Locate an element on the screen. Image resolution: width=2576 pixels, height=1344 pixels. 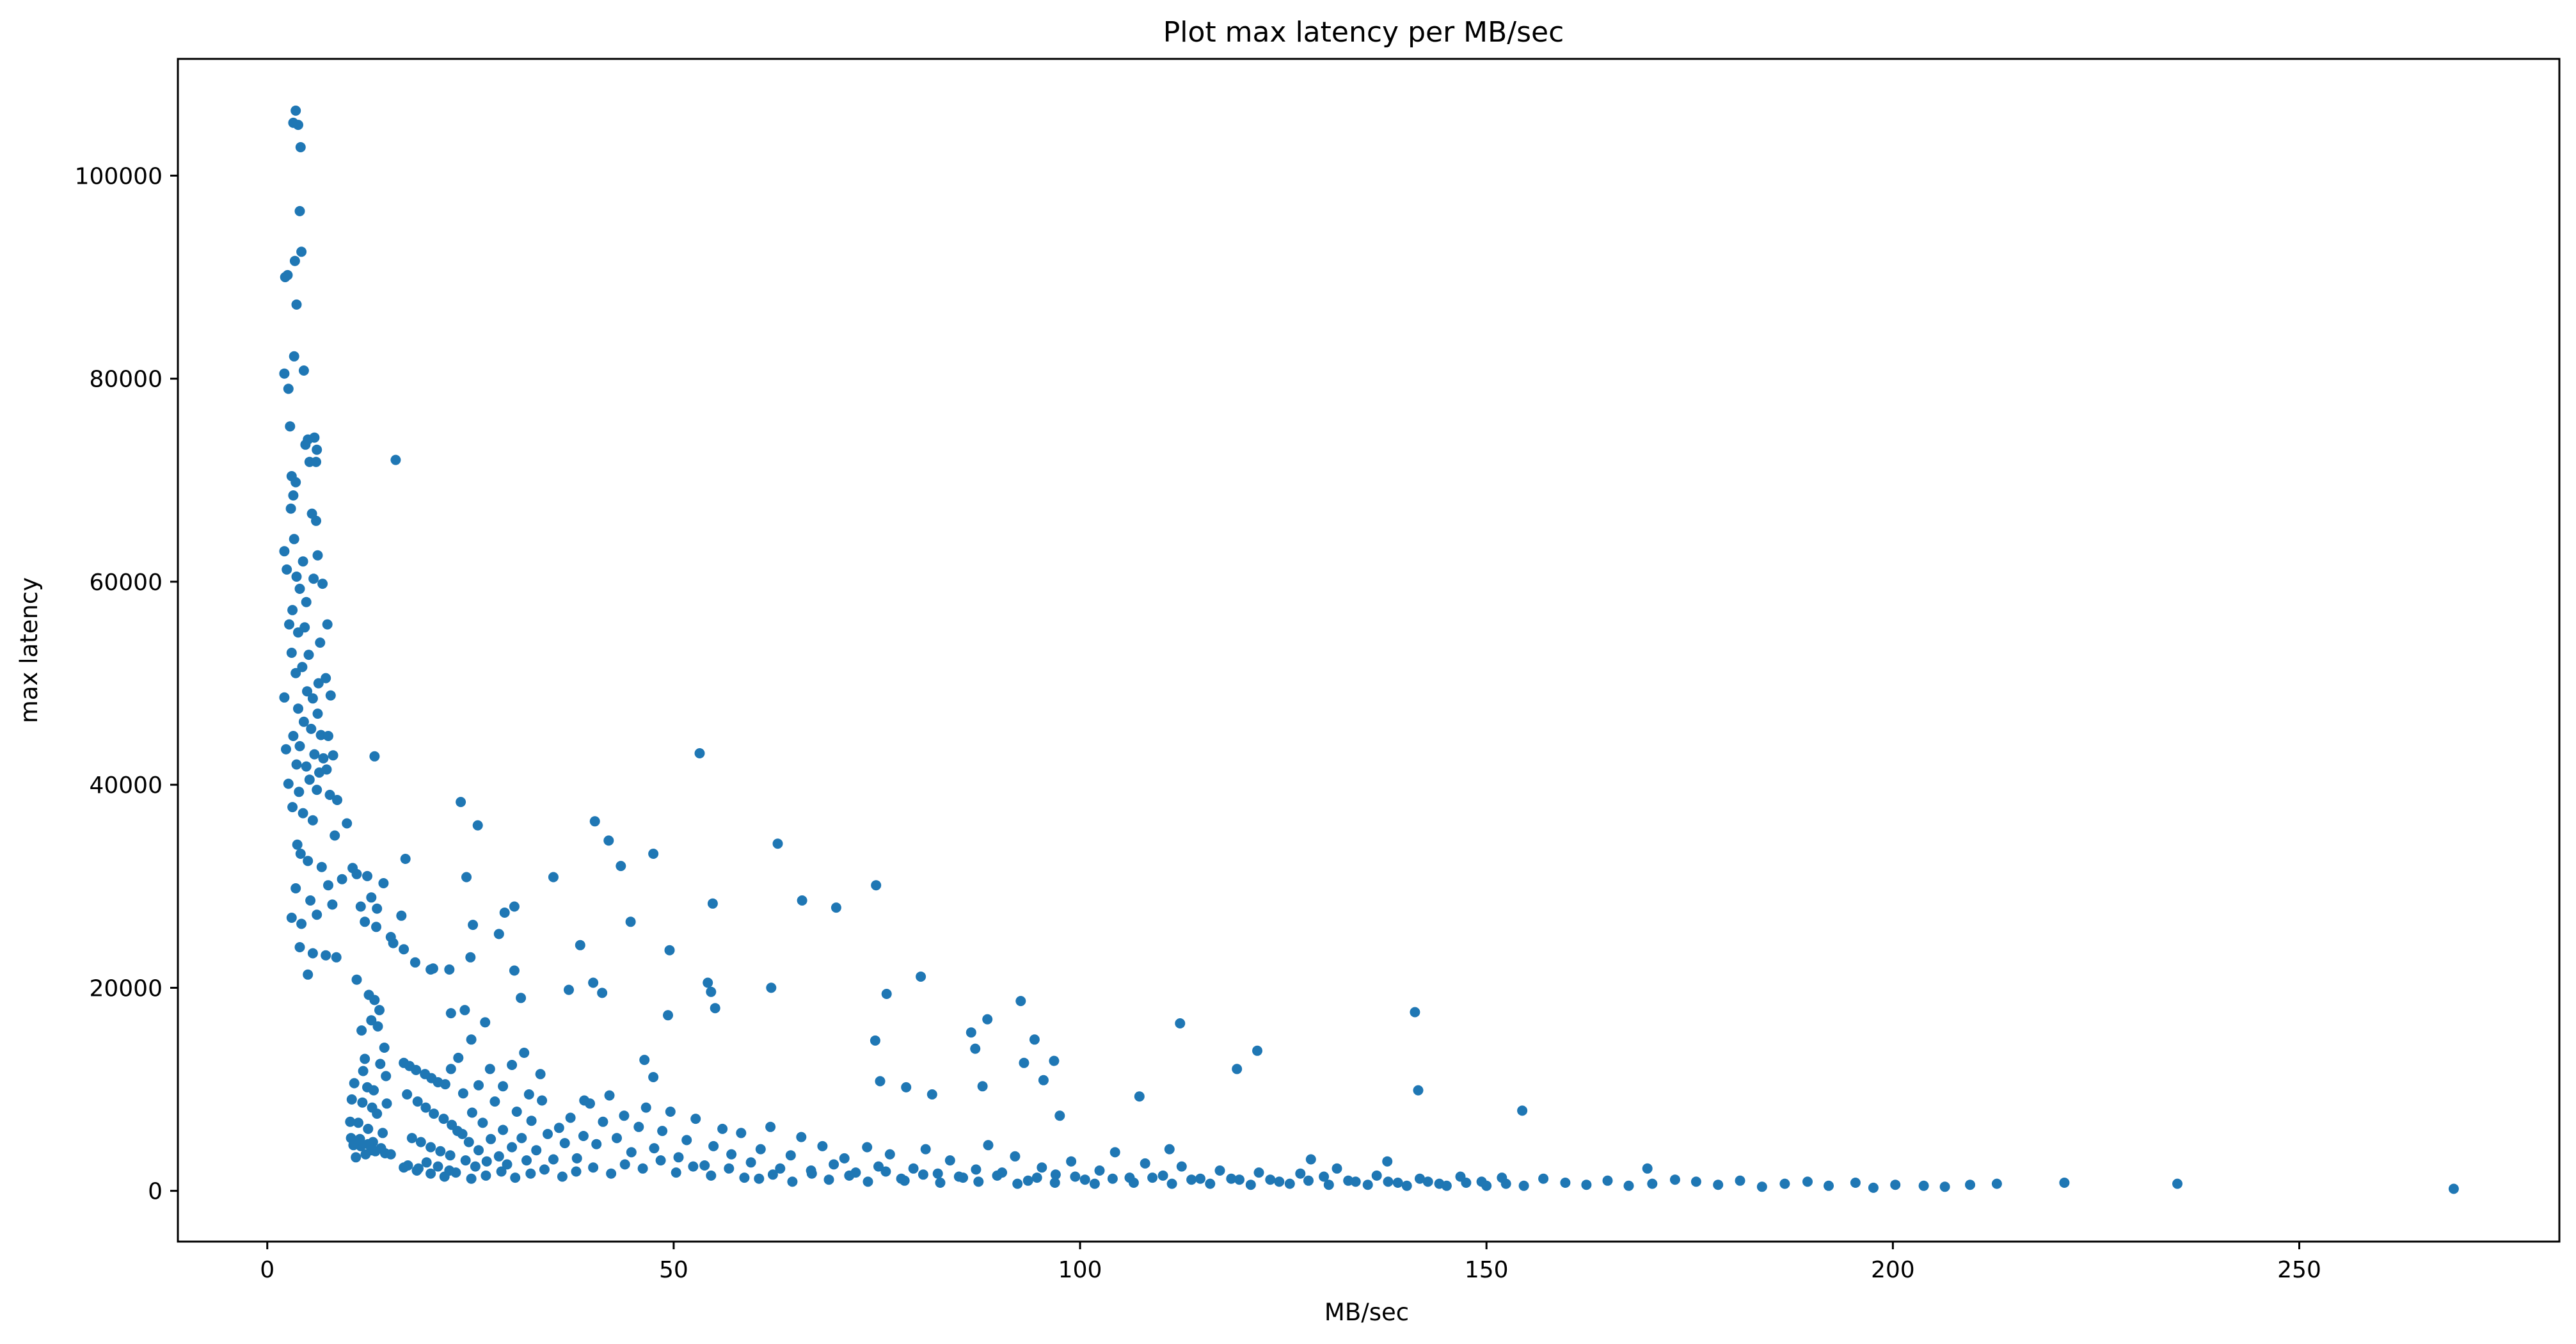
x-tick-label: 0 is located at coordinates (267, 1270).